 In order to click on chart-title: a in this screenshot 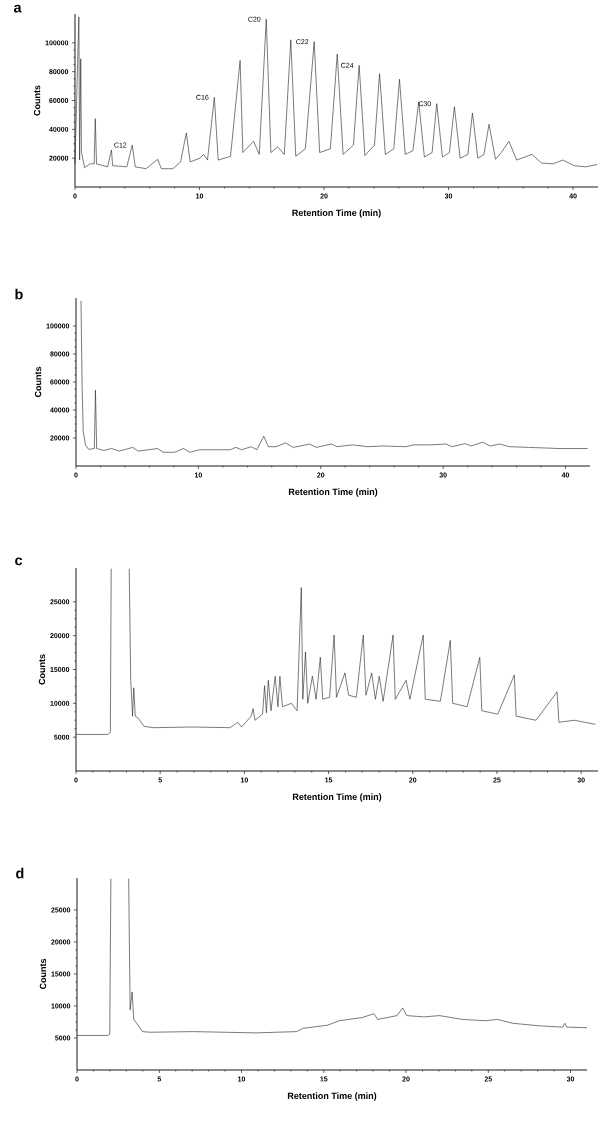, I will do `click(17, 8)`.